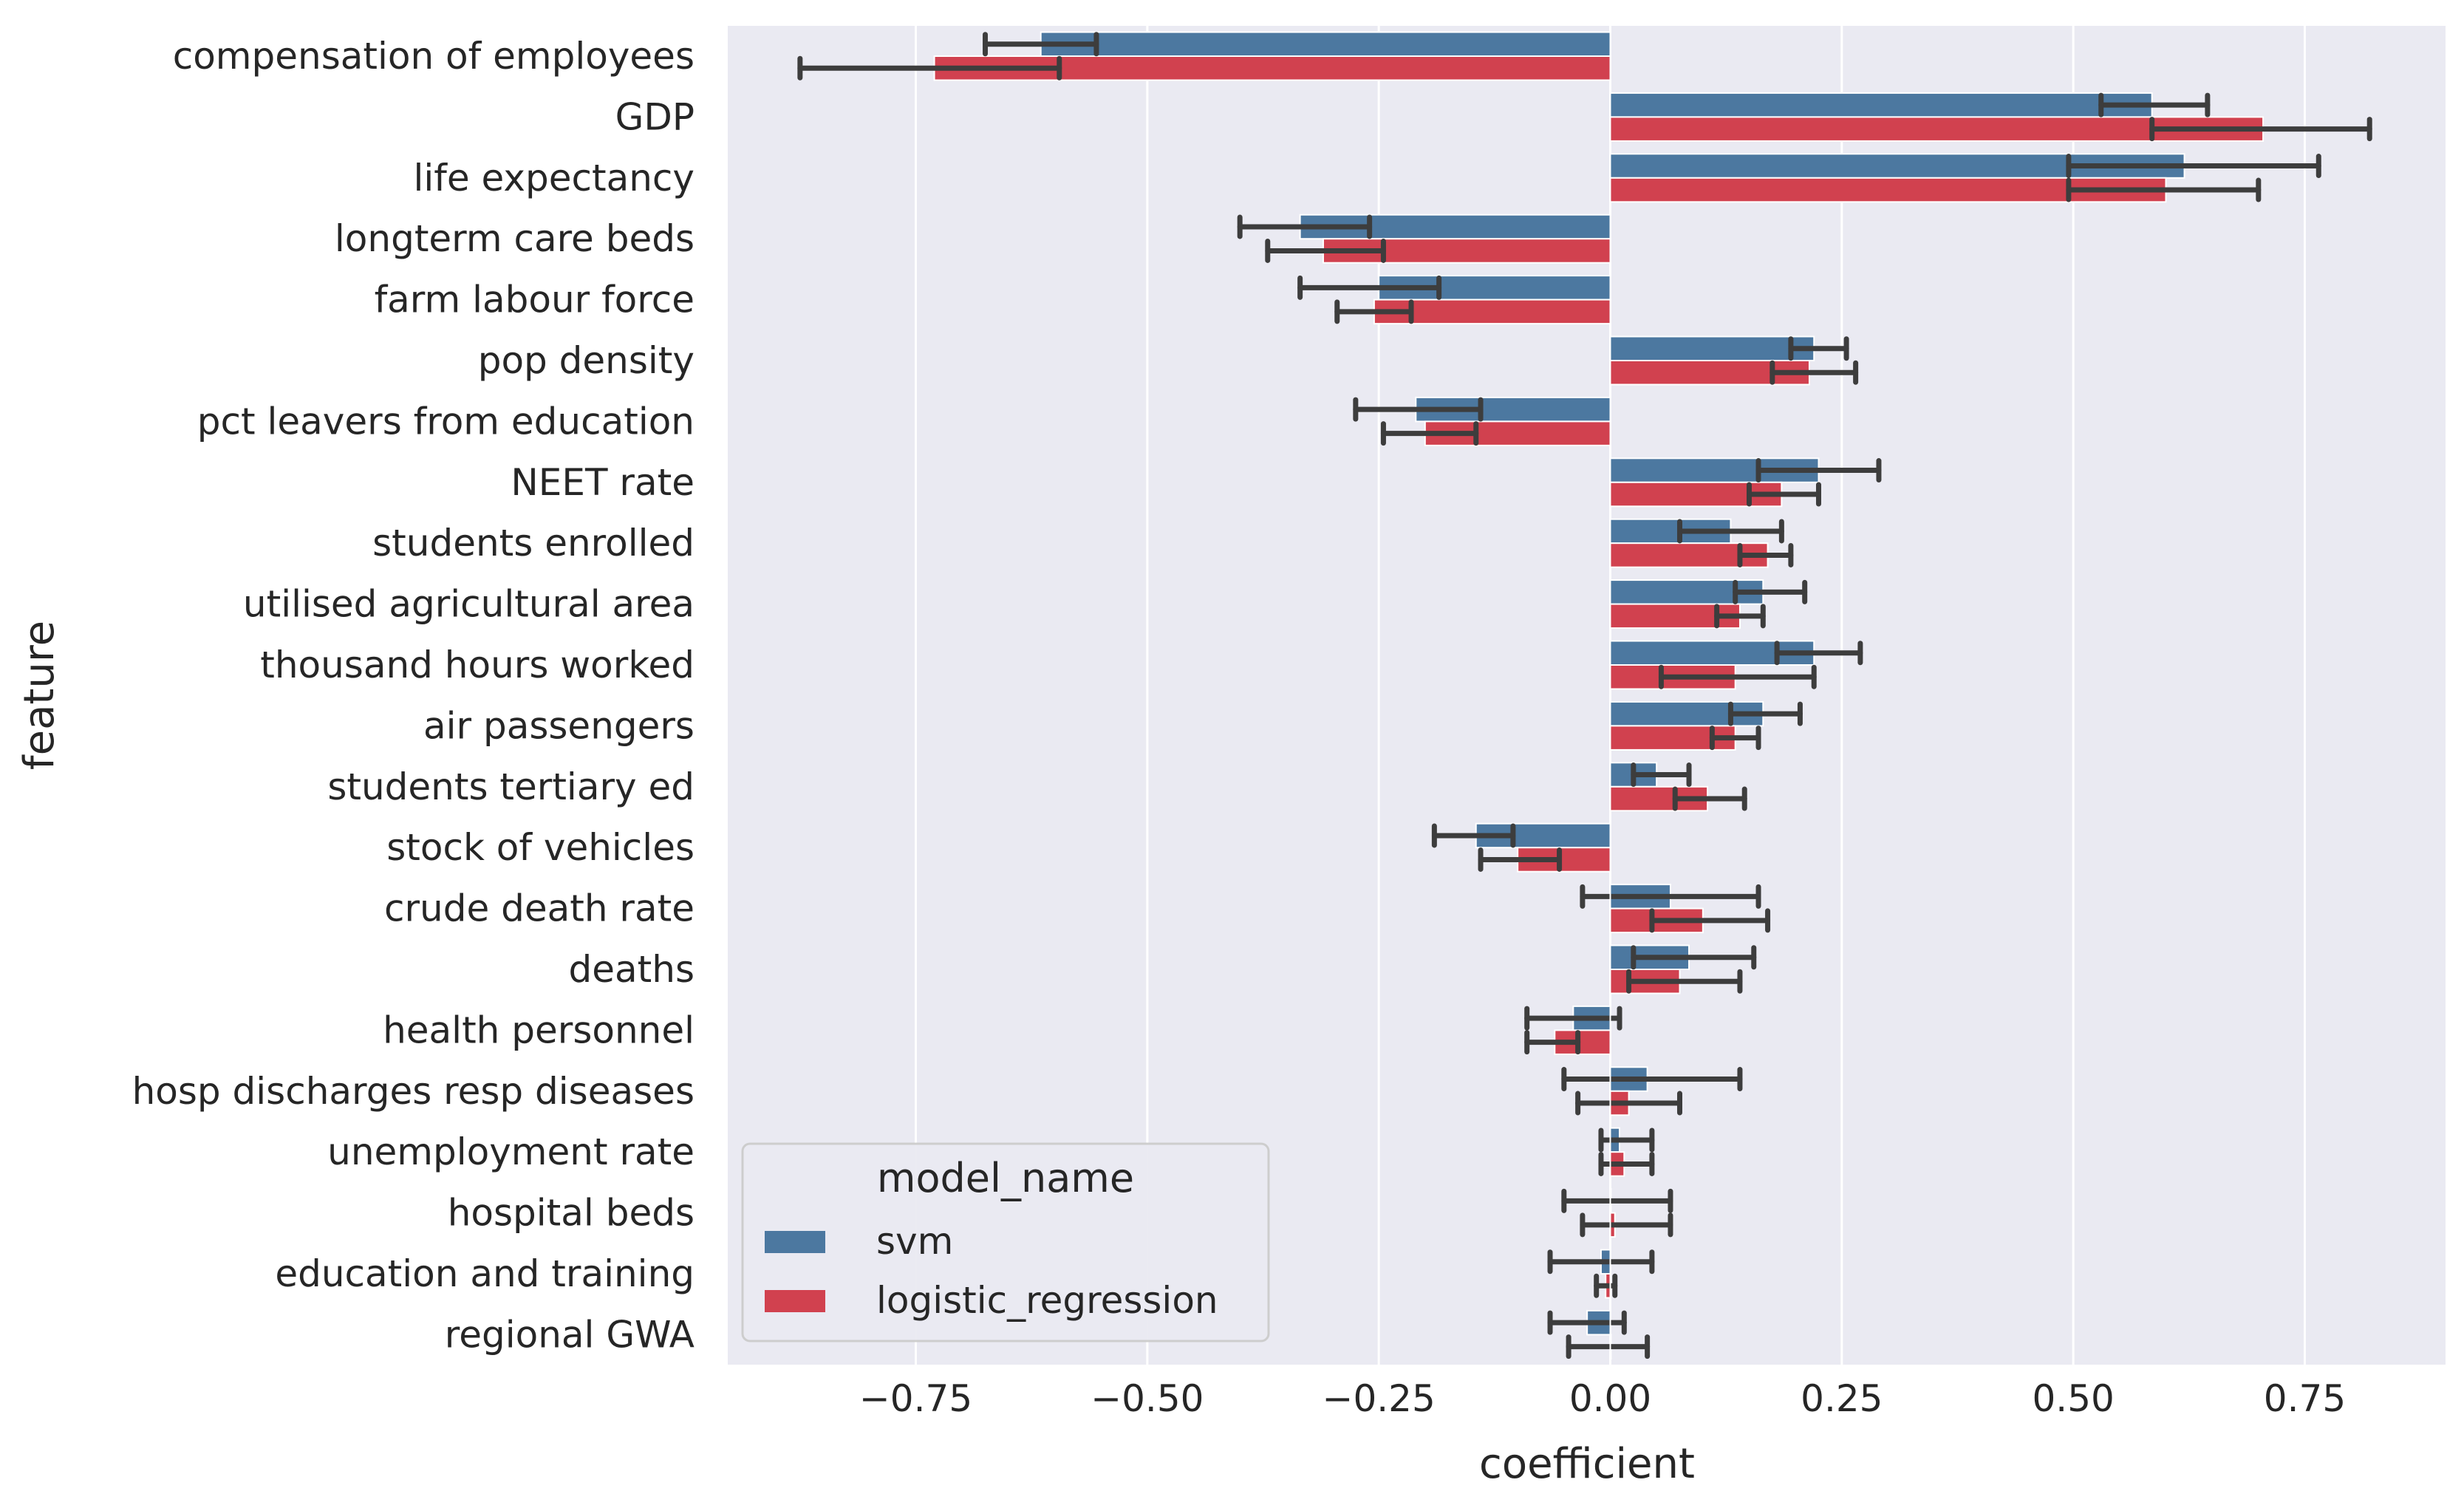  I want to click on y-tick-label-students-enrolled: students enrolled, so click(534, 543).